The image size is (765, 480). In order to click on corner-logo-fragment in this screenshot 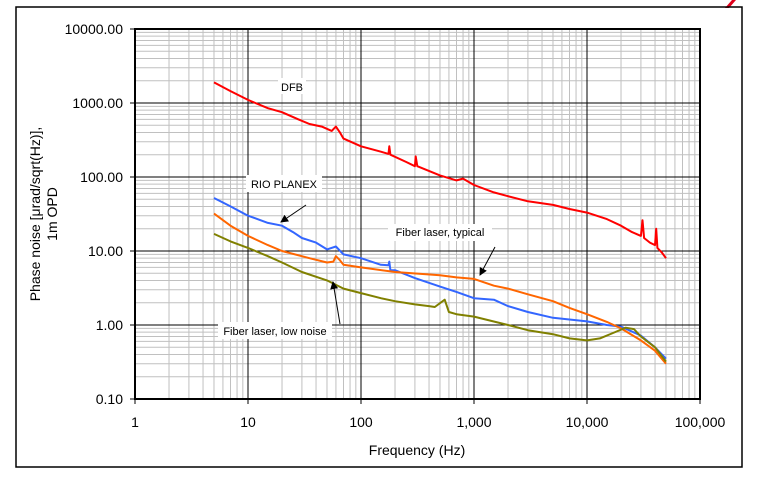, I will do `click(730, 4)`.